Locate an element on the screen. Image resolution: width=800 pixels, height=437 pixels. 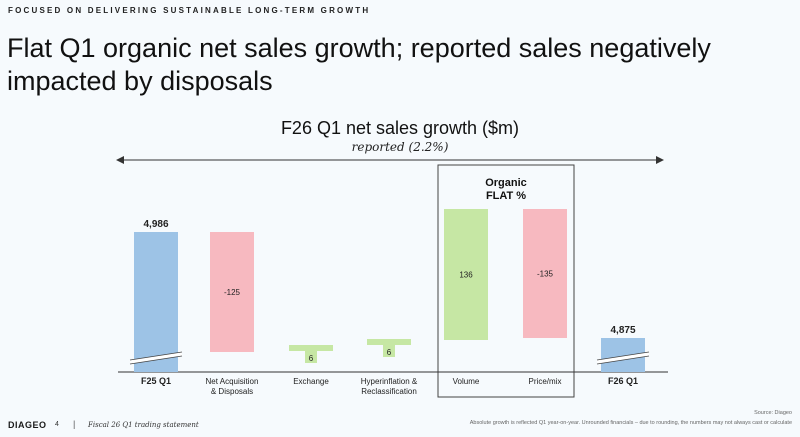
organic-box-value: FLAT % is located at coordinates (506, 196).